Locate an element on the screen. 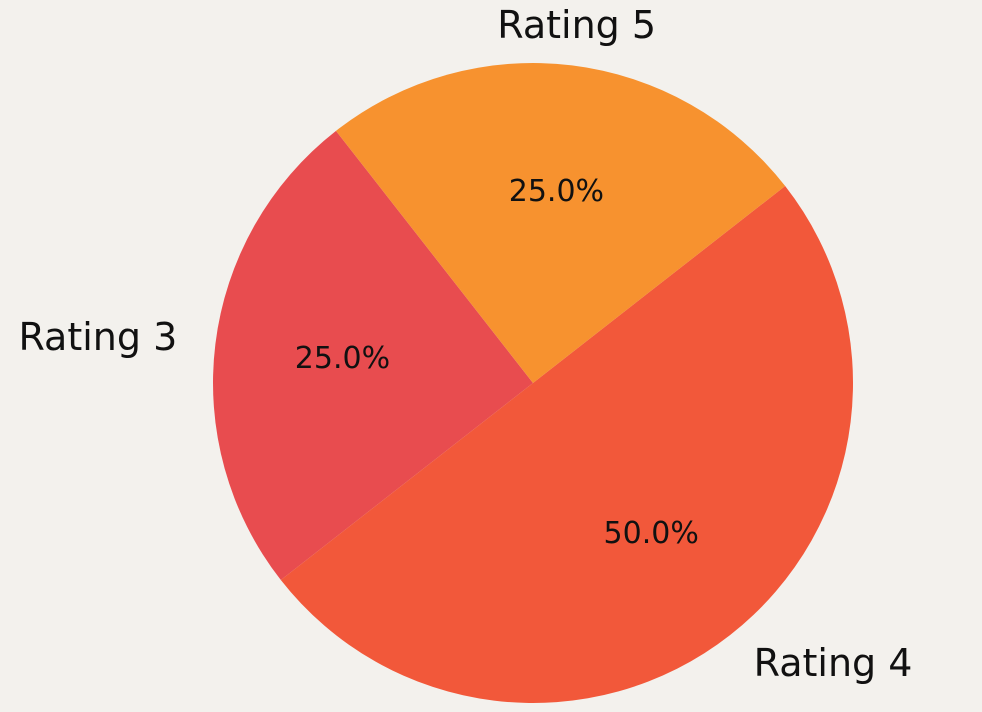 Image resolution: width=982 pixels, height=712 pixels. pie-percent-label: 50.0% is located at coordinates (651, 533).